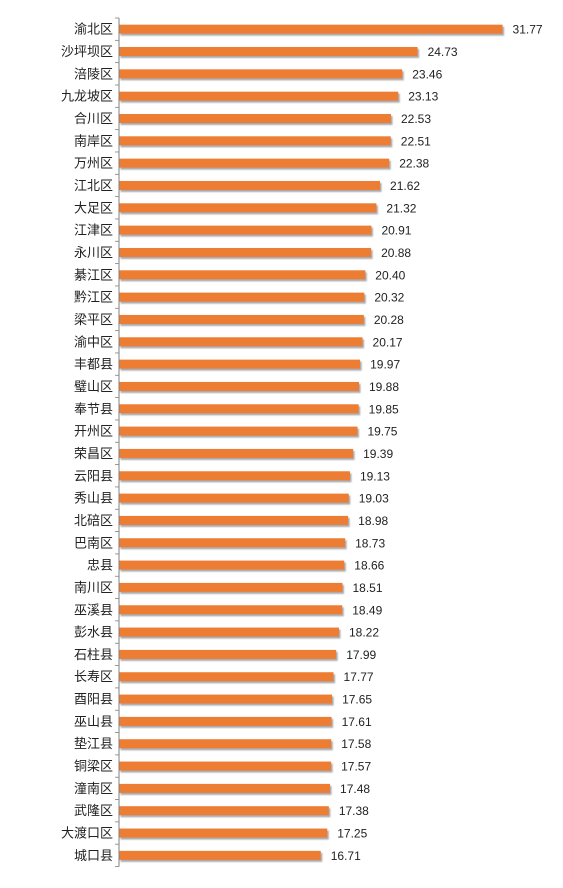 The image size is (563, 888). Describe the element at coordinates (416, 141) in the screenshot. I see `value-label: 22.51` at that location.